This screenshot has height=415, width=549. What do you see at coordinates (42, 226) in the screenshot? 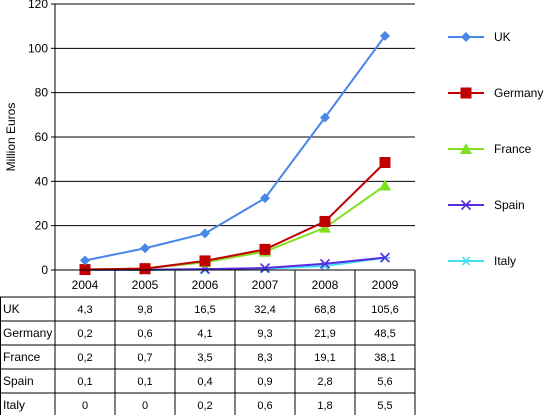
I see `y-tick-label-20: 20` at bounding box center [42, 226].